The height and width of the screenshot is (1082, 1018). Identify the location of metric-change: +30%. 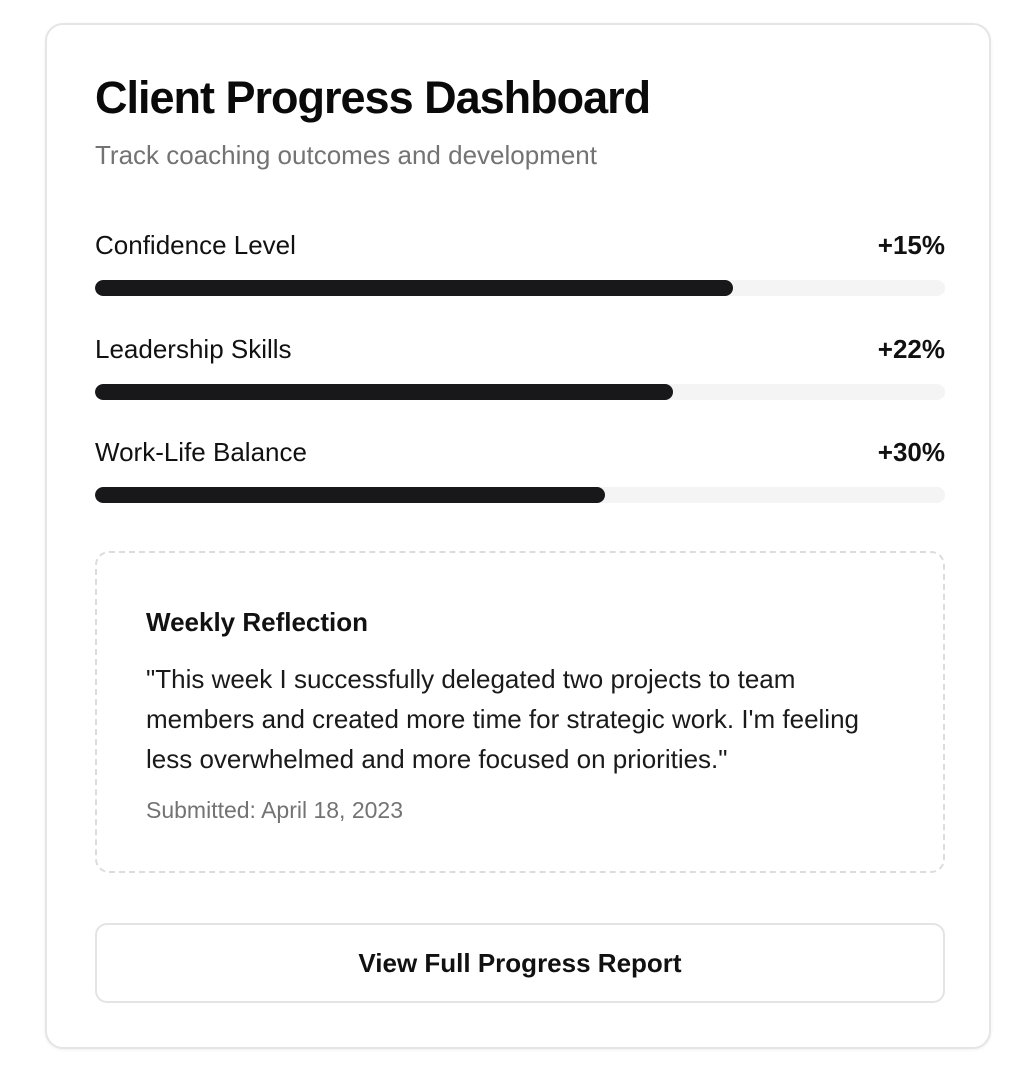
(911, 451).